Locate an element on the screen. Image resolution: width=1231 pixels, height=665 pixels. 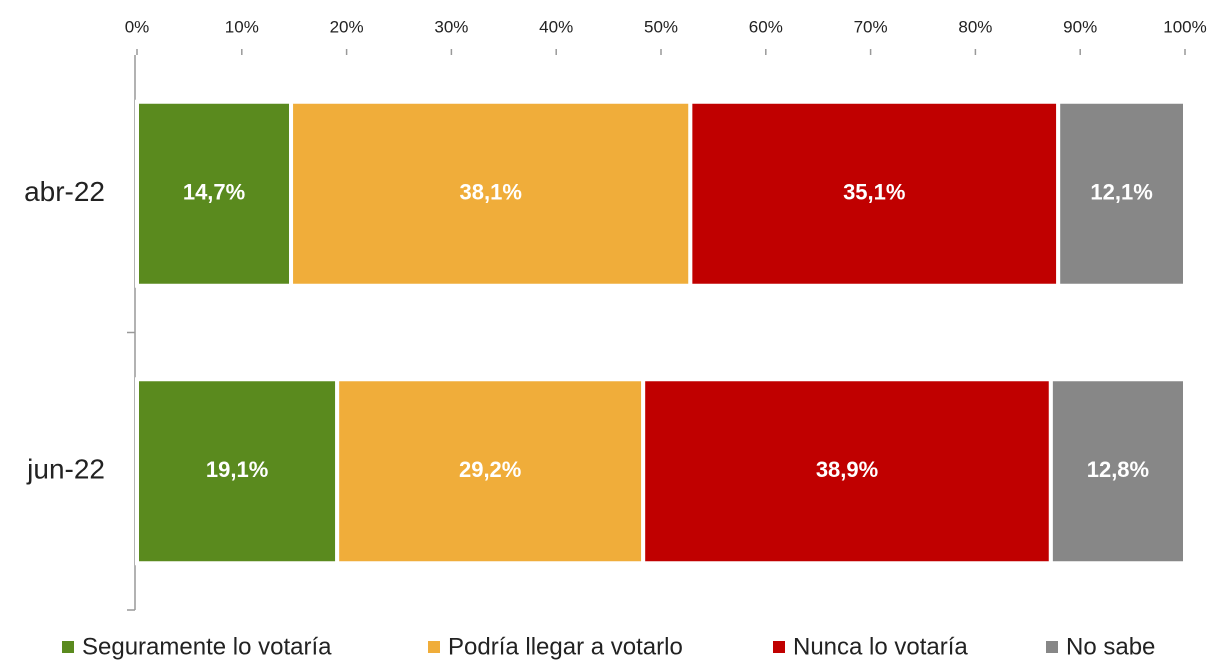
legend-label: Seguramente lo votaría is located at coordinates (207, 646).